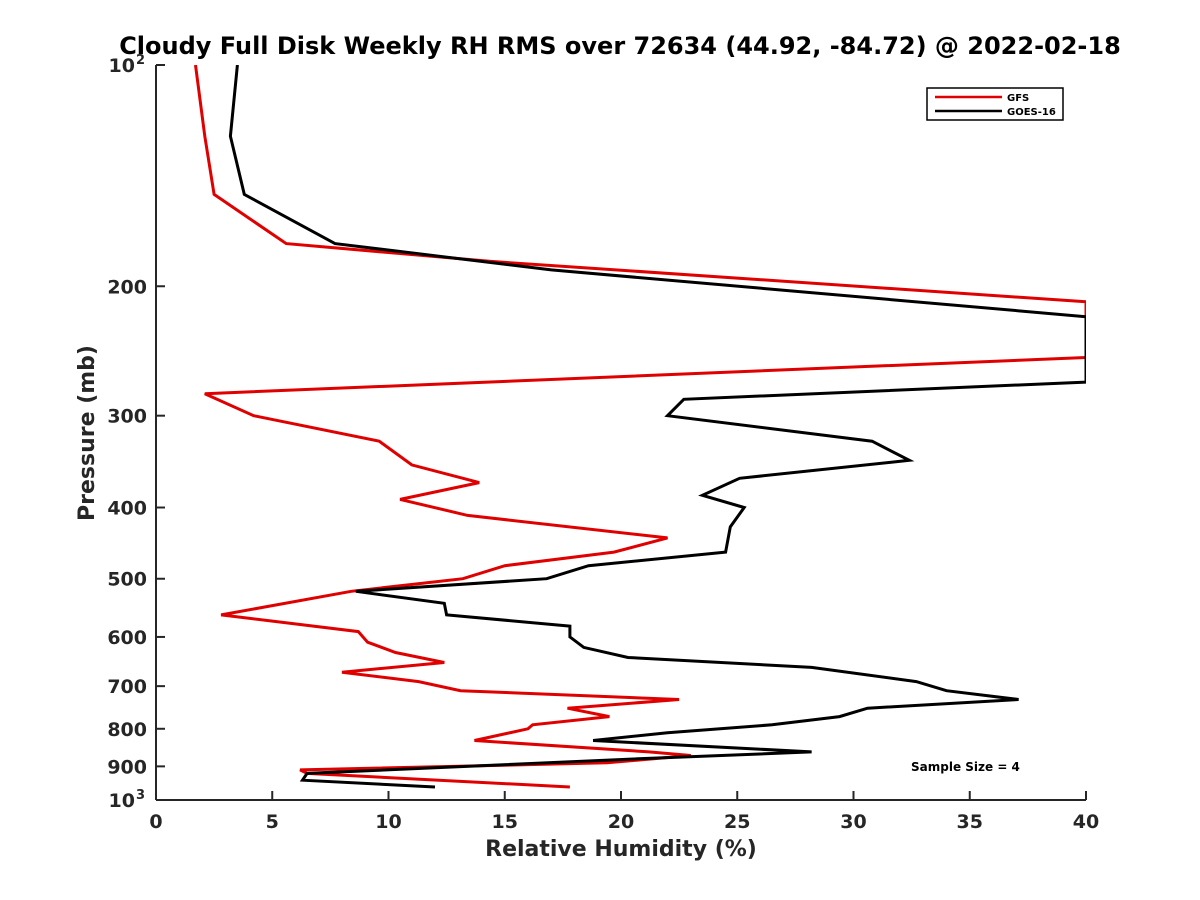 Image resolution: width=1200 pixels, height=900 pixels. Describe the element at coordinates (388, 822) in the screenshot. I see `x-tick-label: 10` at that location.